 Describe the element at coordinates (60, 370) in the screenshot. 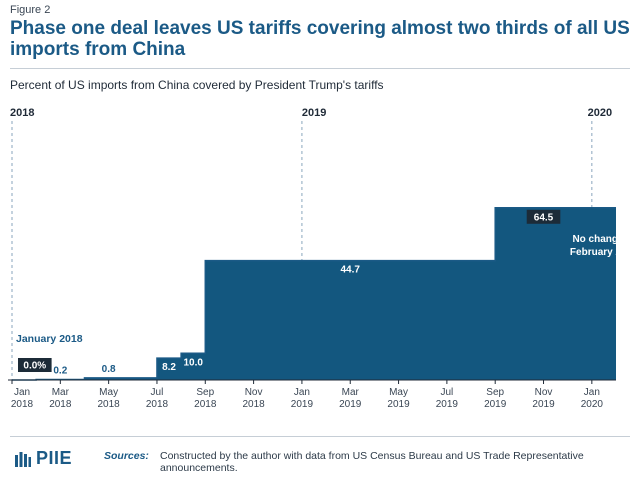

I see `data-label: 0.2` at that location.